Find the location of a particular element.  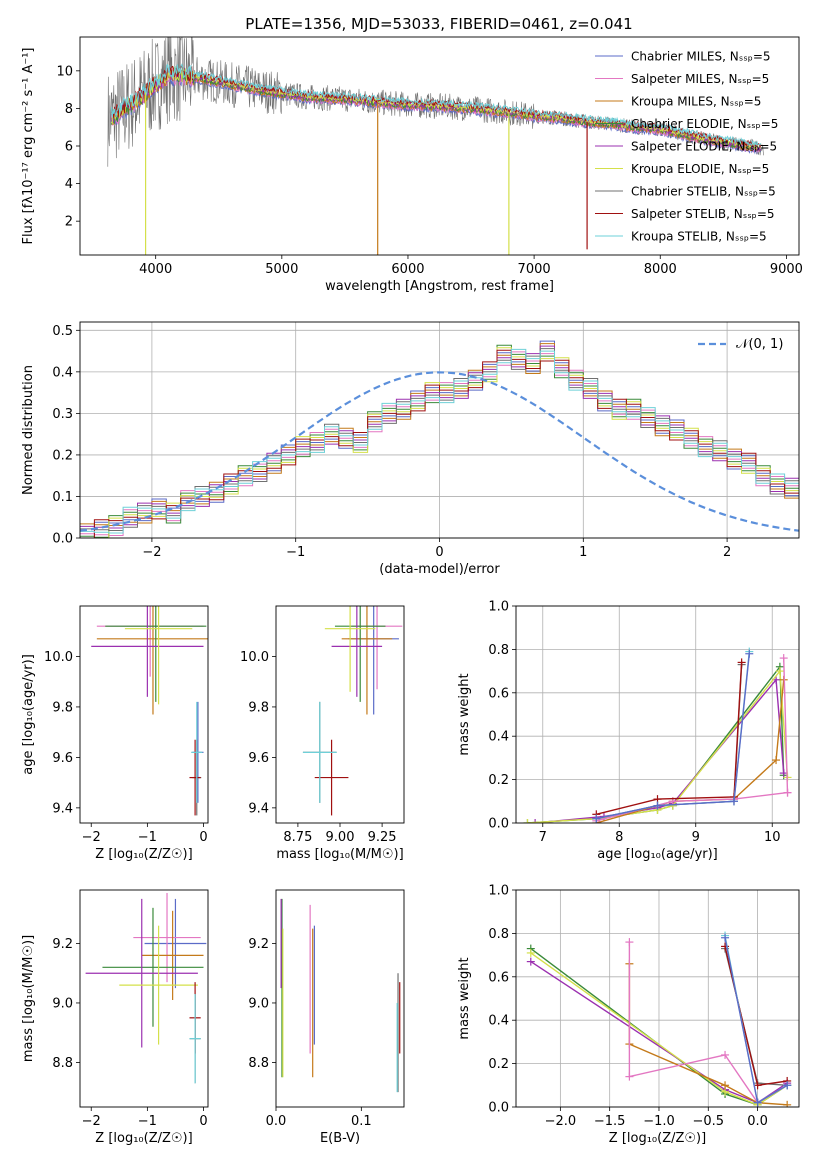

y-tick-label: 10.0 is located at coordinates (254, 657).